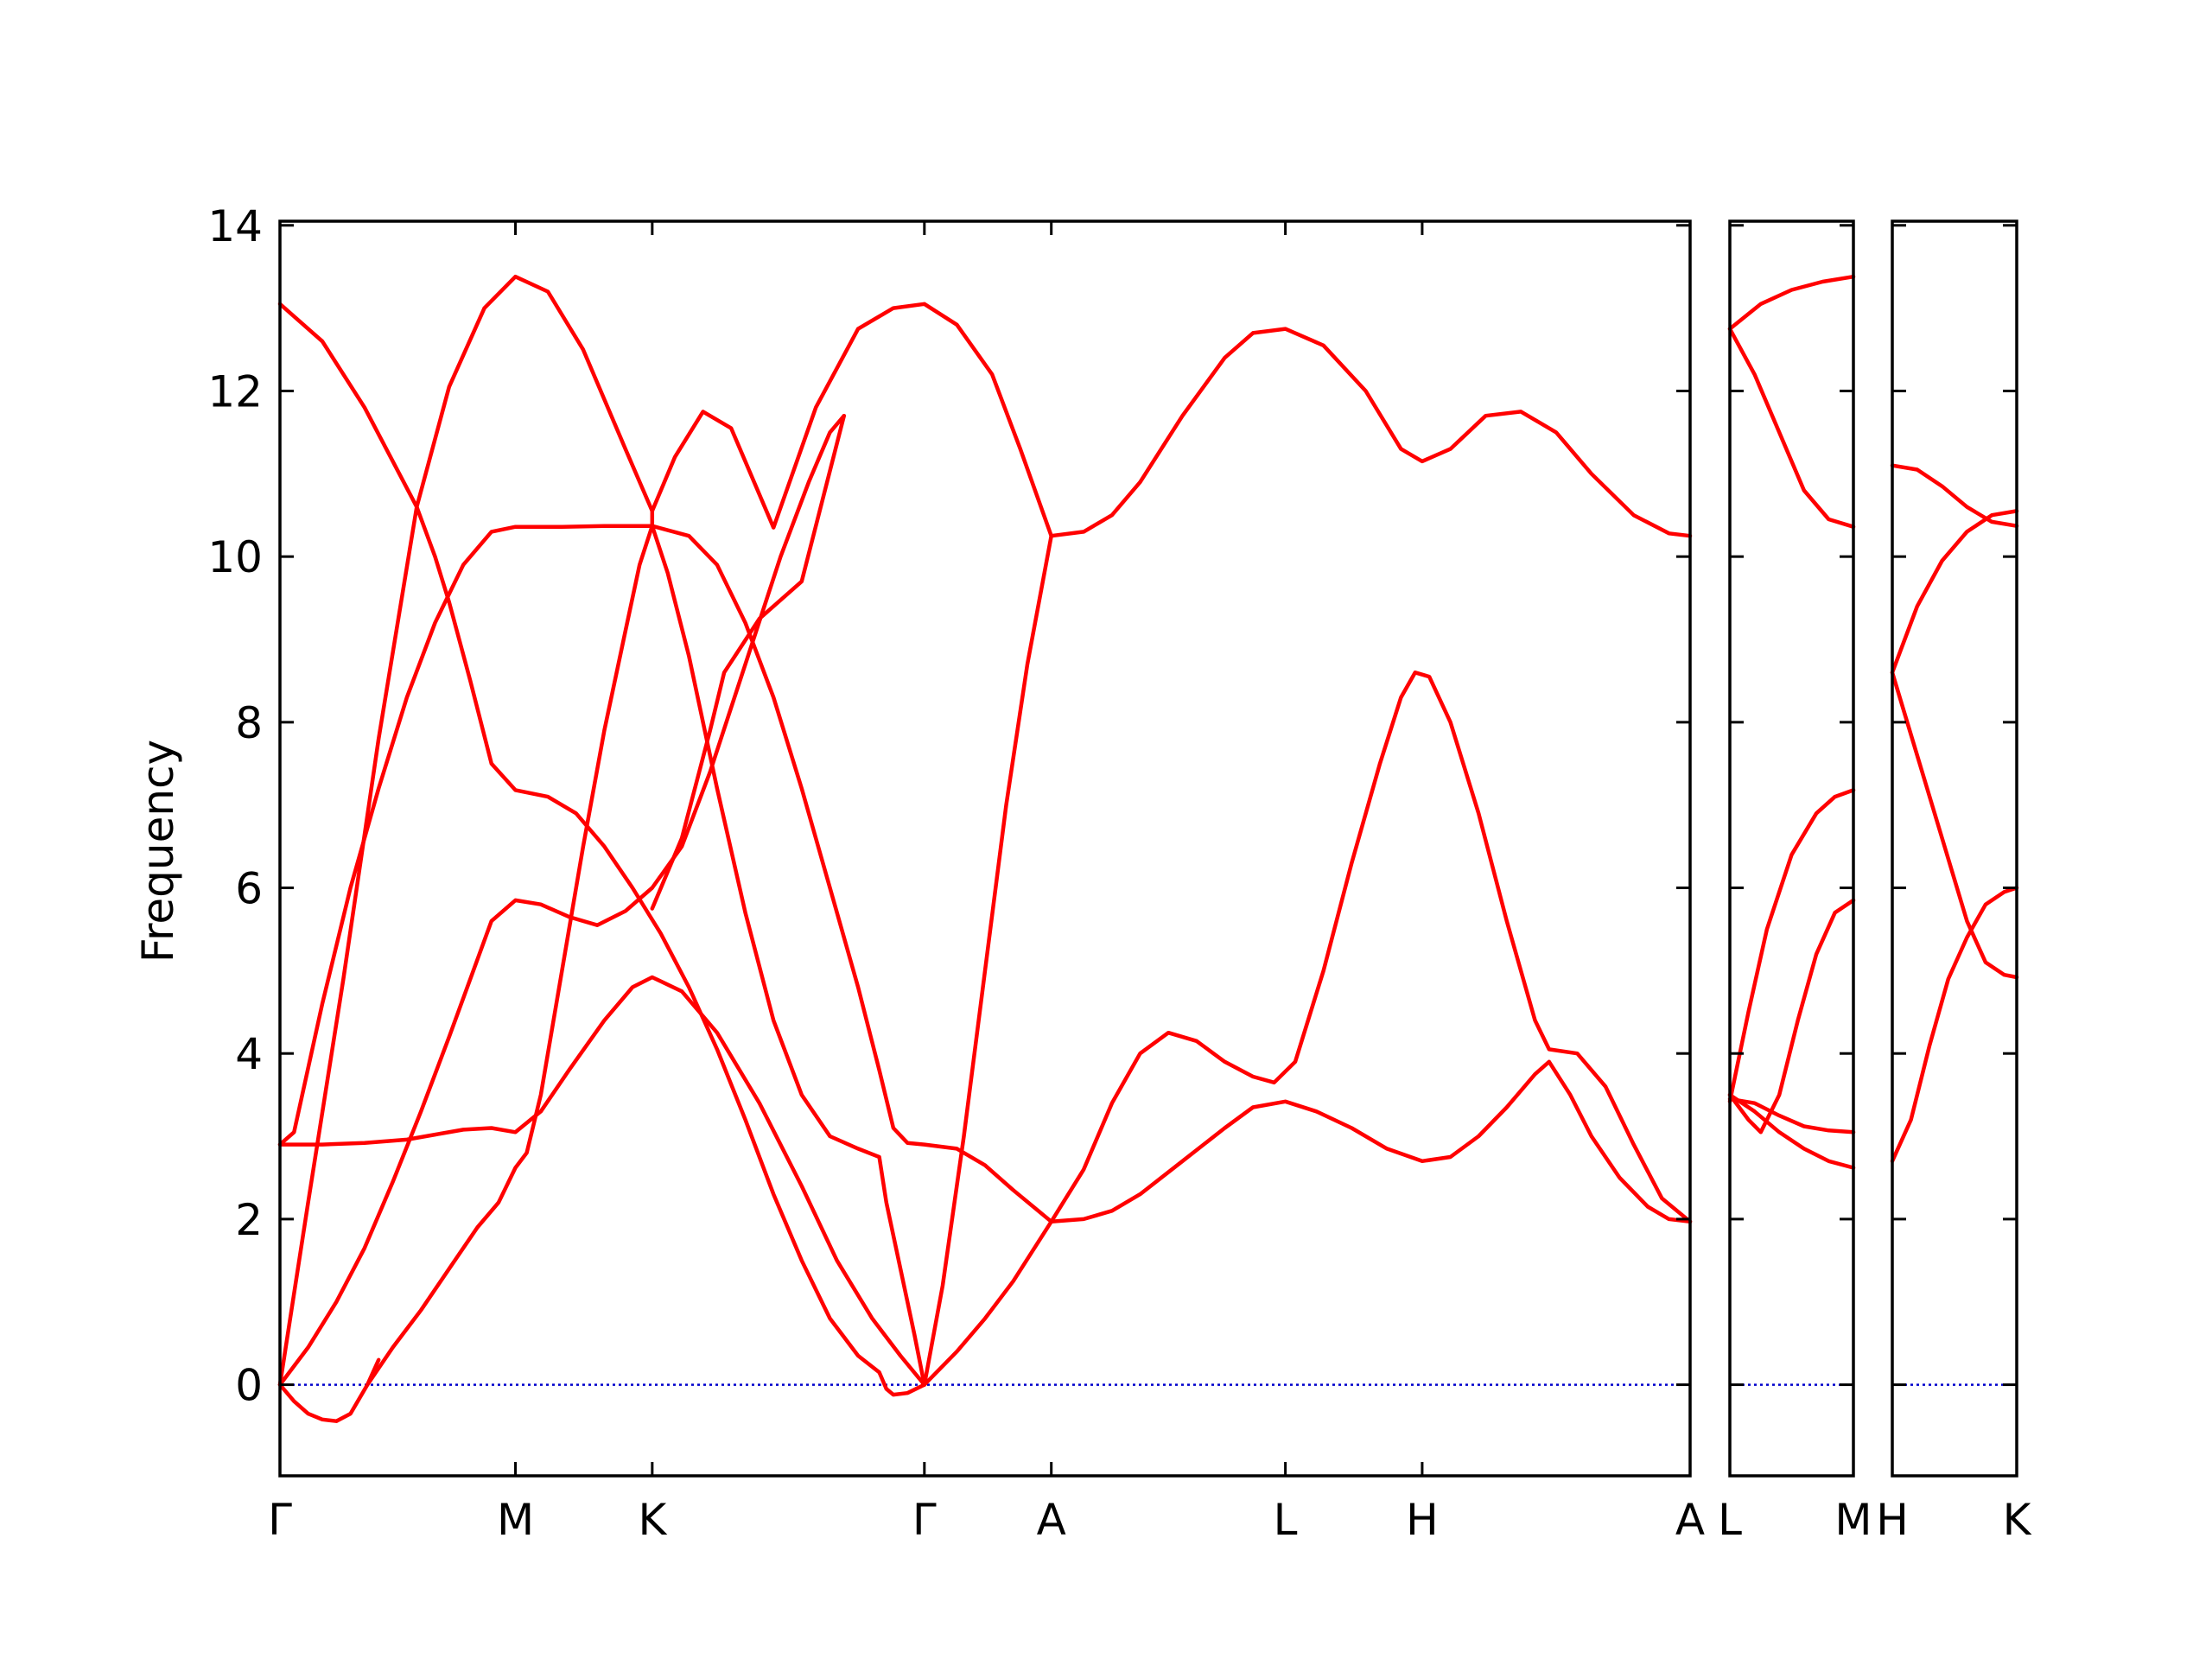 The width and height of the screenshot is (2212, 1659). I want to click on y-axis-label: Frequency, so click(158, 851).